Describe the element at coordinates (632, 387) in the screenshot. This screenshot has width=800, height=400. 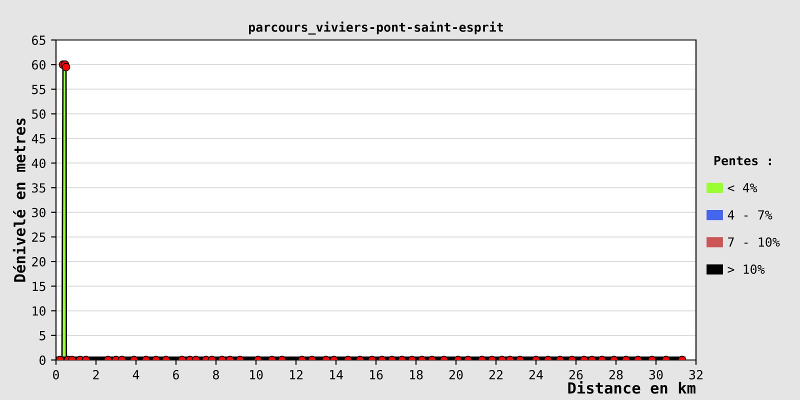
I see `x-axis-title: Distance en km` at that location.